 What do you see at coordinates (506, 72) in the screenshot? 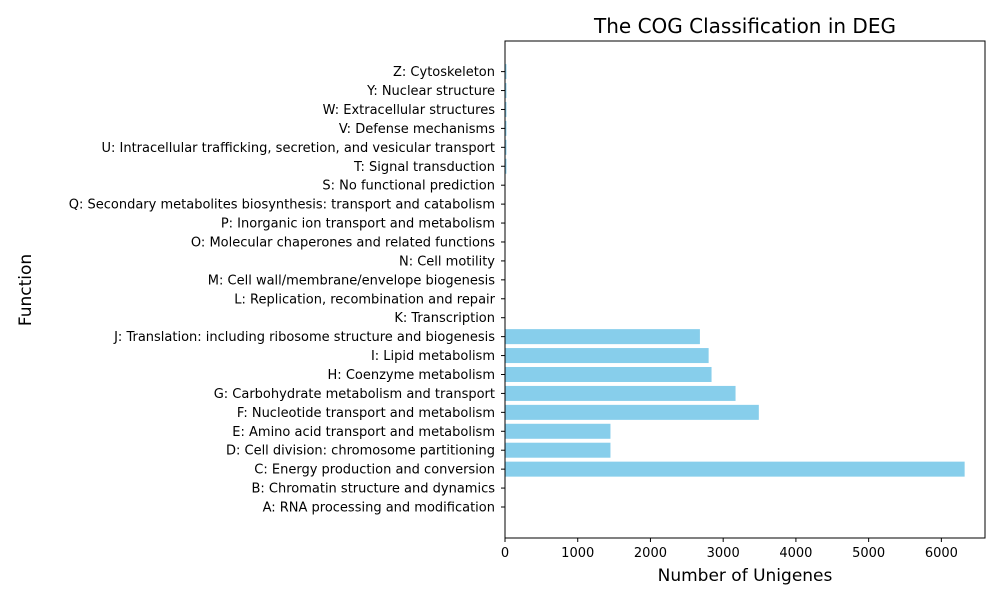
I see `bar-z` at bounding box center [506, 72].